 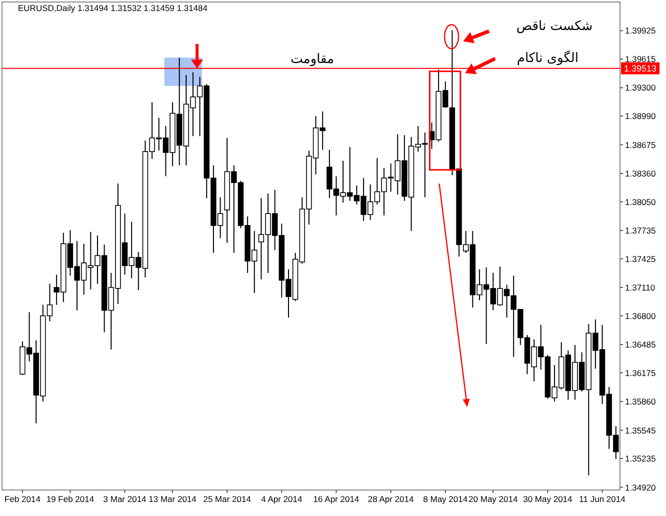 I want to click on y-tick-label: 1.39925, so click(x=640, y=31).